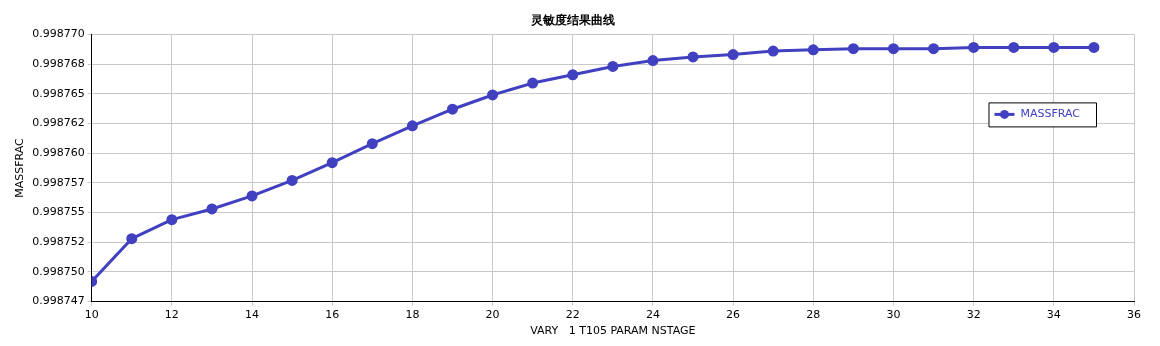 Image resolution: width=1160 pixels, height=346 pixels. I want to click on y-tick-label: 0.998755, so click(58, 212).